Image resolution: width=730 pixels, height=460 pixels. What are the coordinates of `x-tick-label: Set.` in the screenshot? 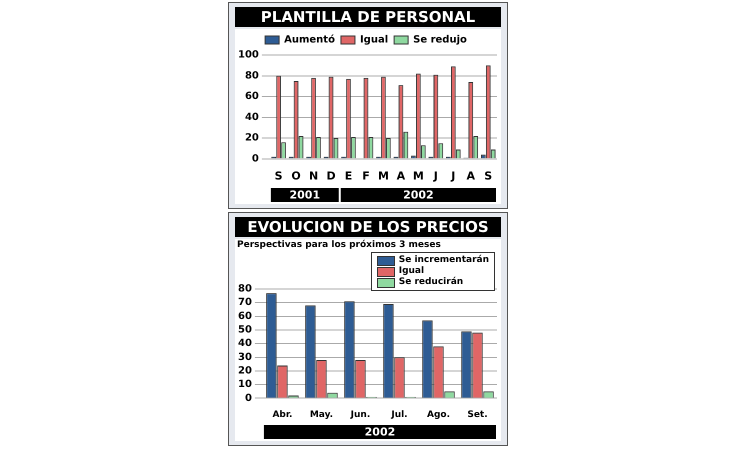 It's located at (477, 415).